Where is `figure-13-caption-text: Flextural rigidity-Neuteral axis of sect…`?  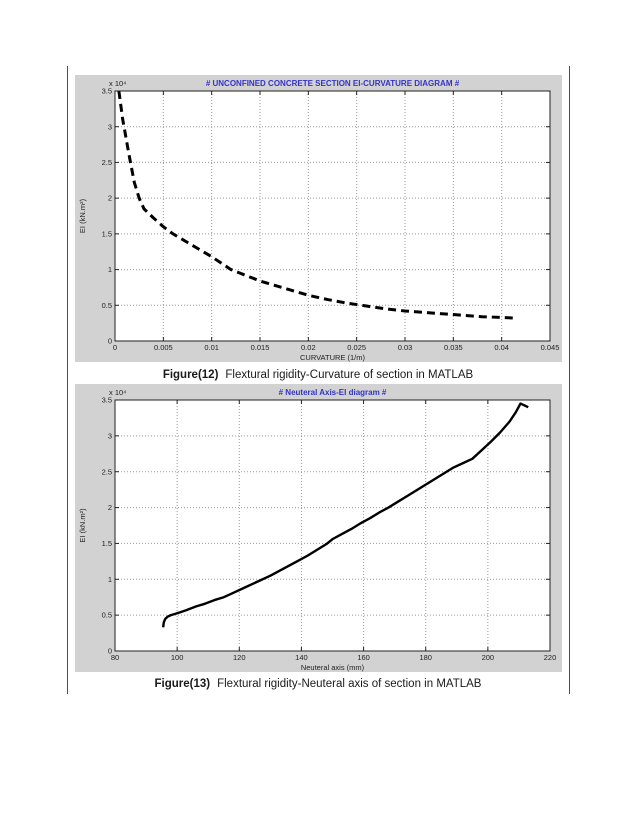 figure-13-caption-text: Flextural rigidity-Neuteral axis of sect… is located at coordinates (349, 684).